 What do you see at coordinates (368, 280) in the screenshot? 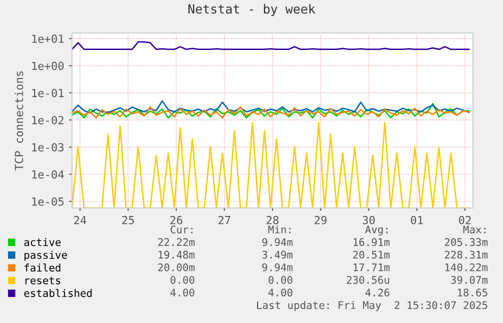
I see `text: 230.56u` at bounding box center [368, 280].